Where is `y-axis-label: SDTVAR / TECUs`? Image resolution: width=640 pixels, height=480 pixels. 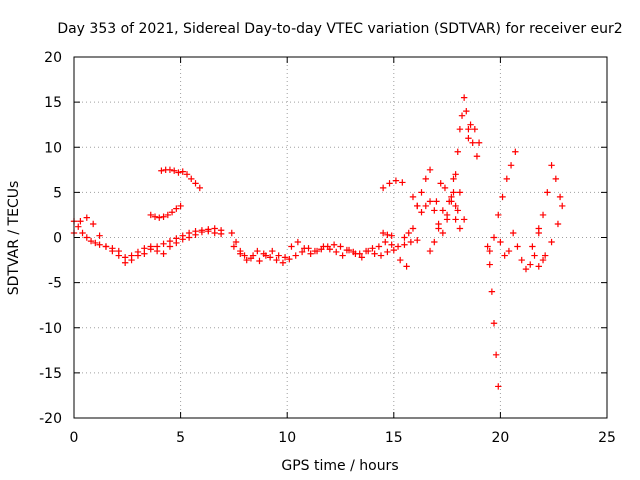 y-axis-label: SDTVAR / TECUs is located at coordinates (14, 238).